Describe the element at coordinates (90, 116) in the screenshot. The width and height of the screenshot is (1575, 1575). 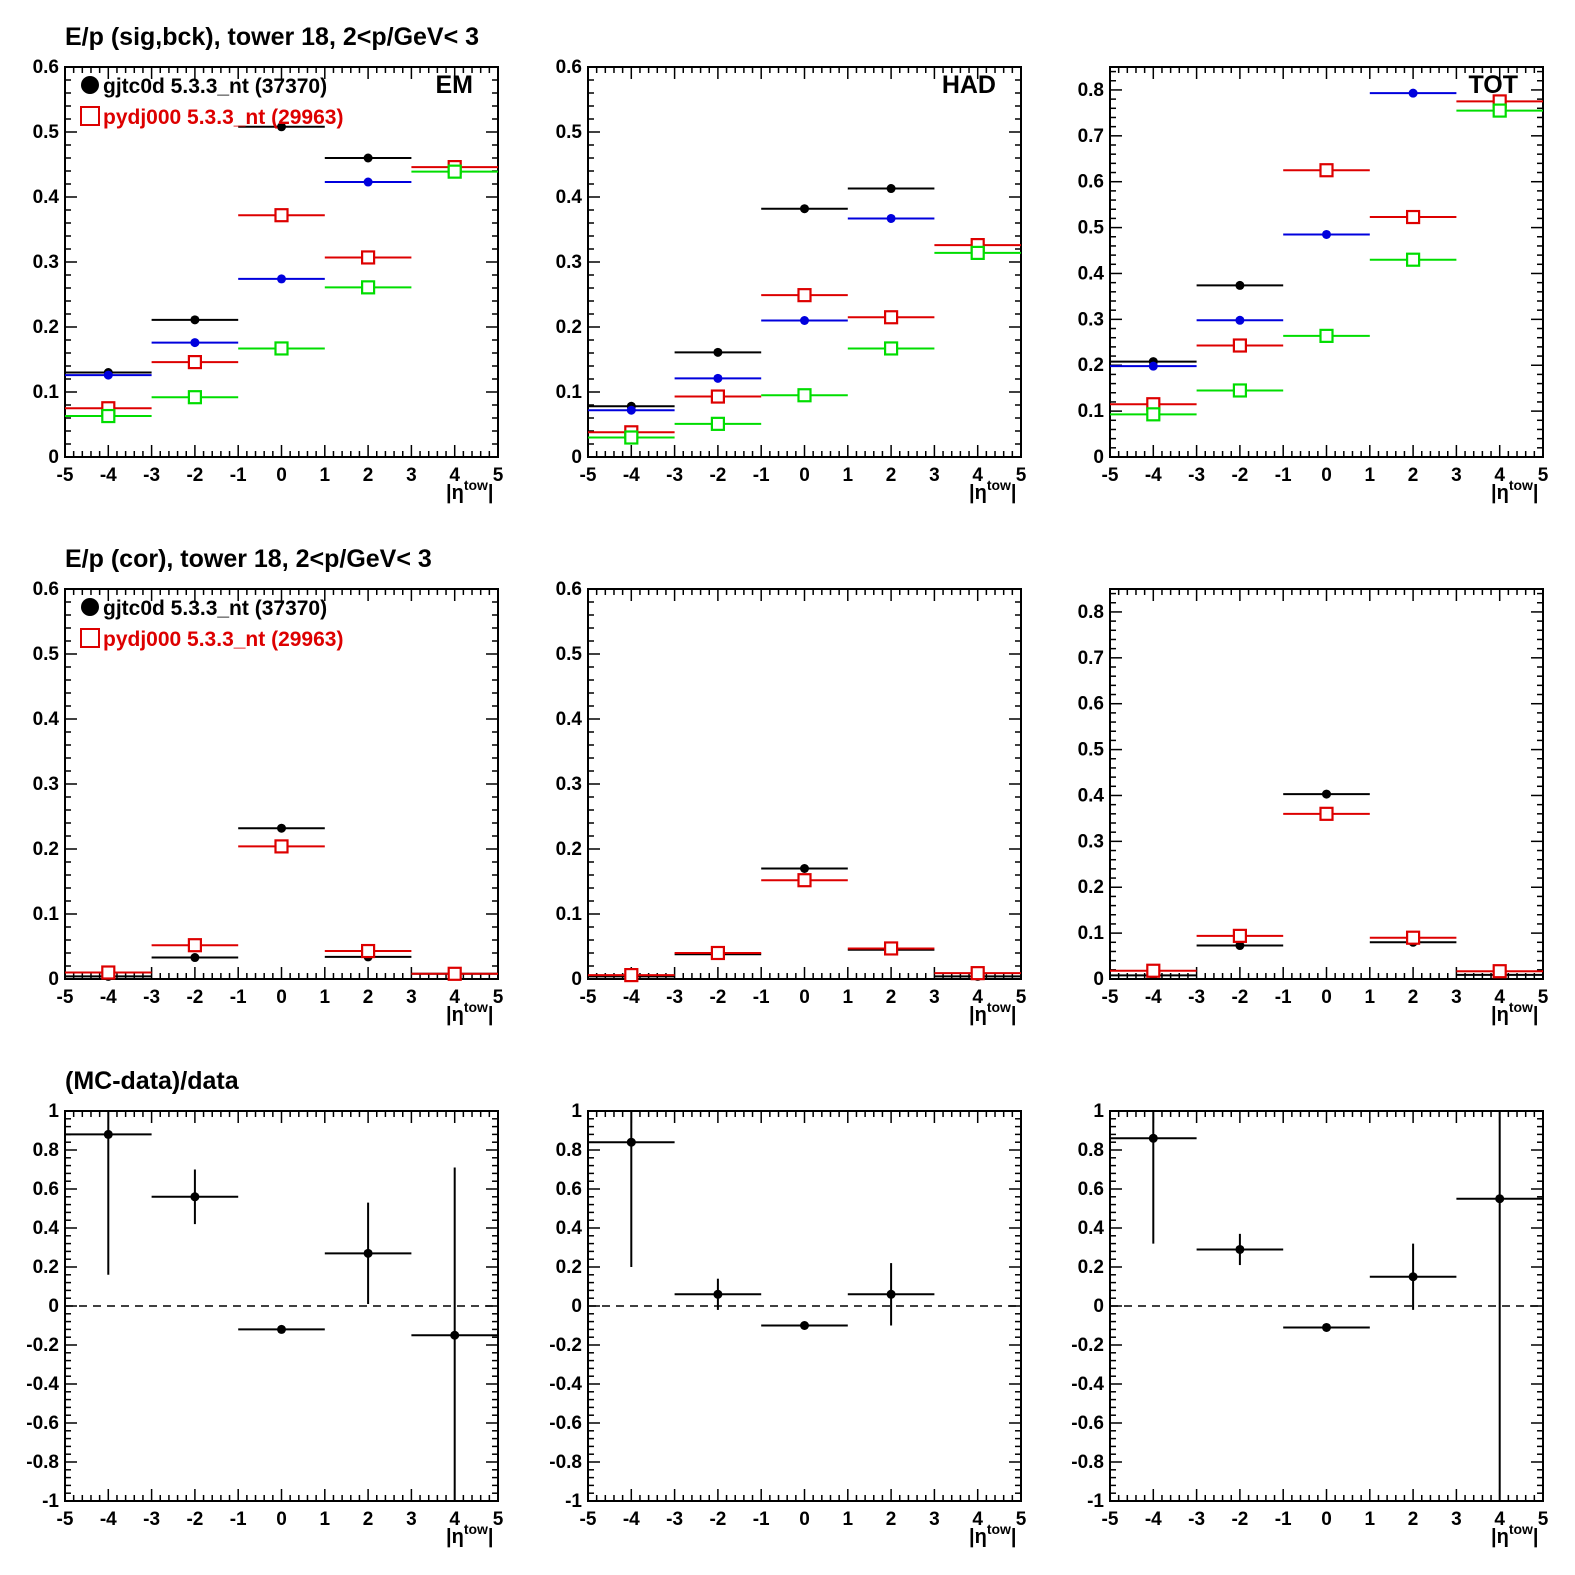
I see `legend-marker-square` at that location.